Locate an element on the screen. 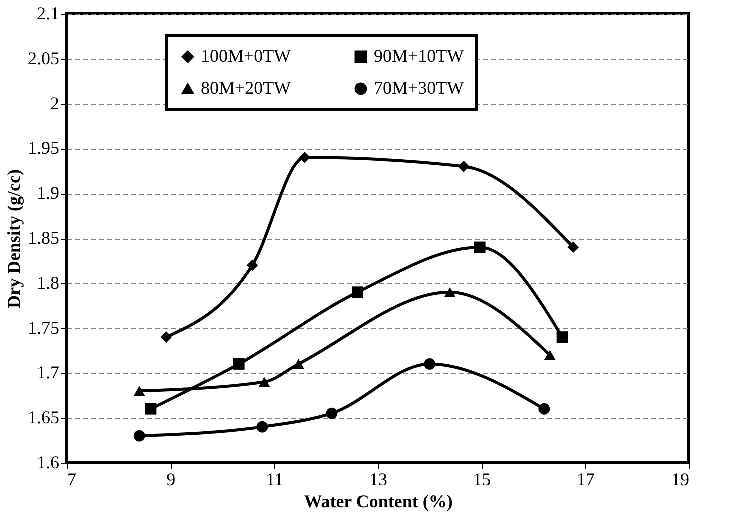  x-tick-label: 17 is located at coordinates (585, 480).